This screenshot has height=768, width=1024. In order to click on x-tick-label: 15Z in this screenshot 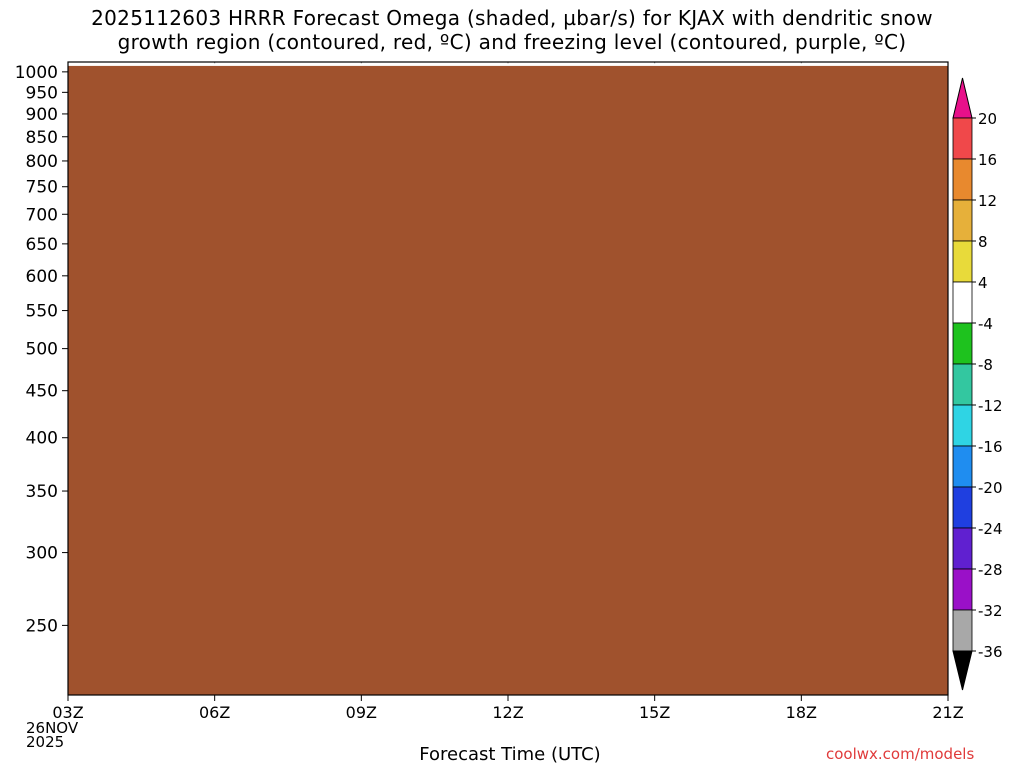, I will do `click(654, 712)`.